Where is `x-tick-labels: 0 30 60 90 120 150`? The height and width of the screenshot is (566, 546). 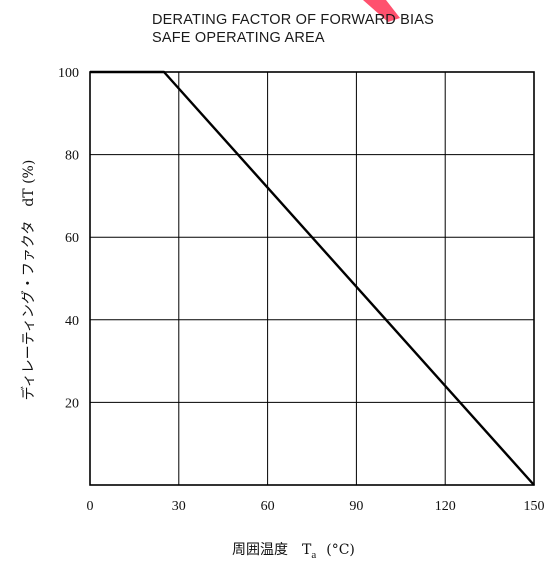 x-tick-labels: 0 30 60 90 120 150 is located at coordinates (316, 506).